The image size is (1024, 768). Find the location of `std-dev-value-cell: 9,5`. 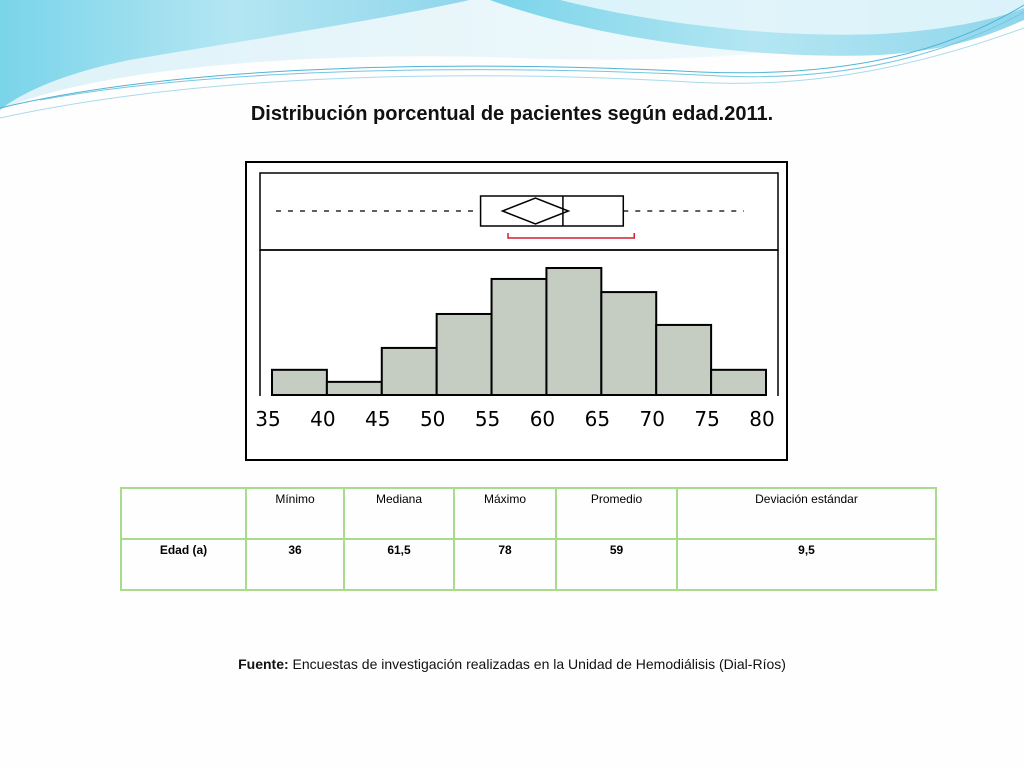

std-dev-value-cell: 9,5 is located at coordinates (806, 564).